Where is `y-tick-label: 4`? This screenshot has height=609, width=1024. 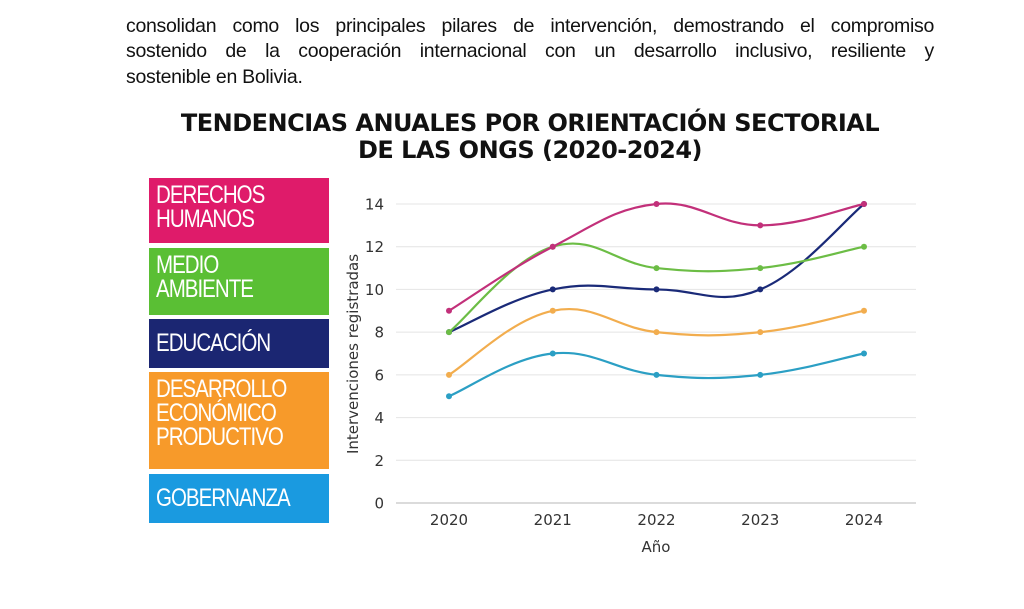
y-tick-label: 4 is located at coordinates (379, 418).